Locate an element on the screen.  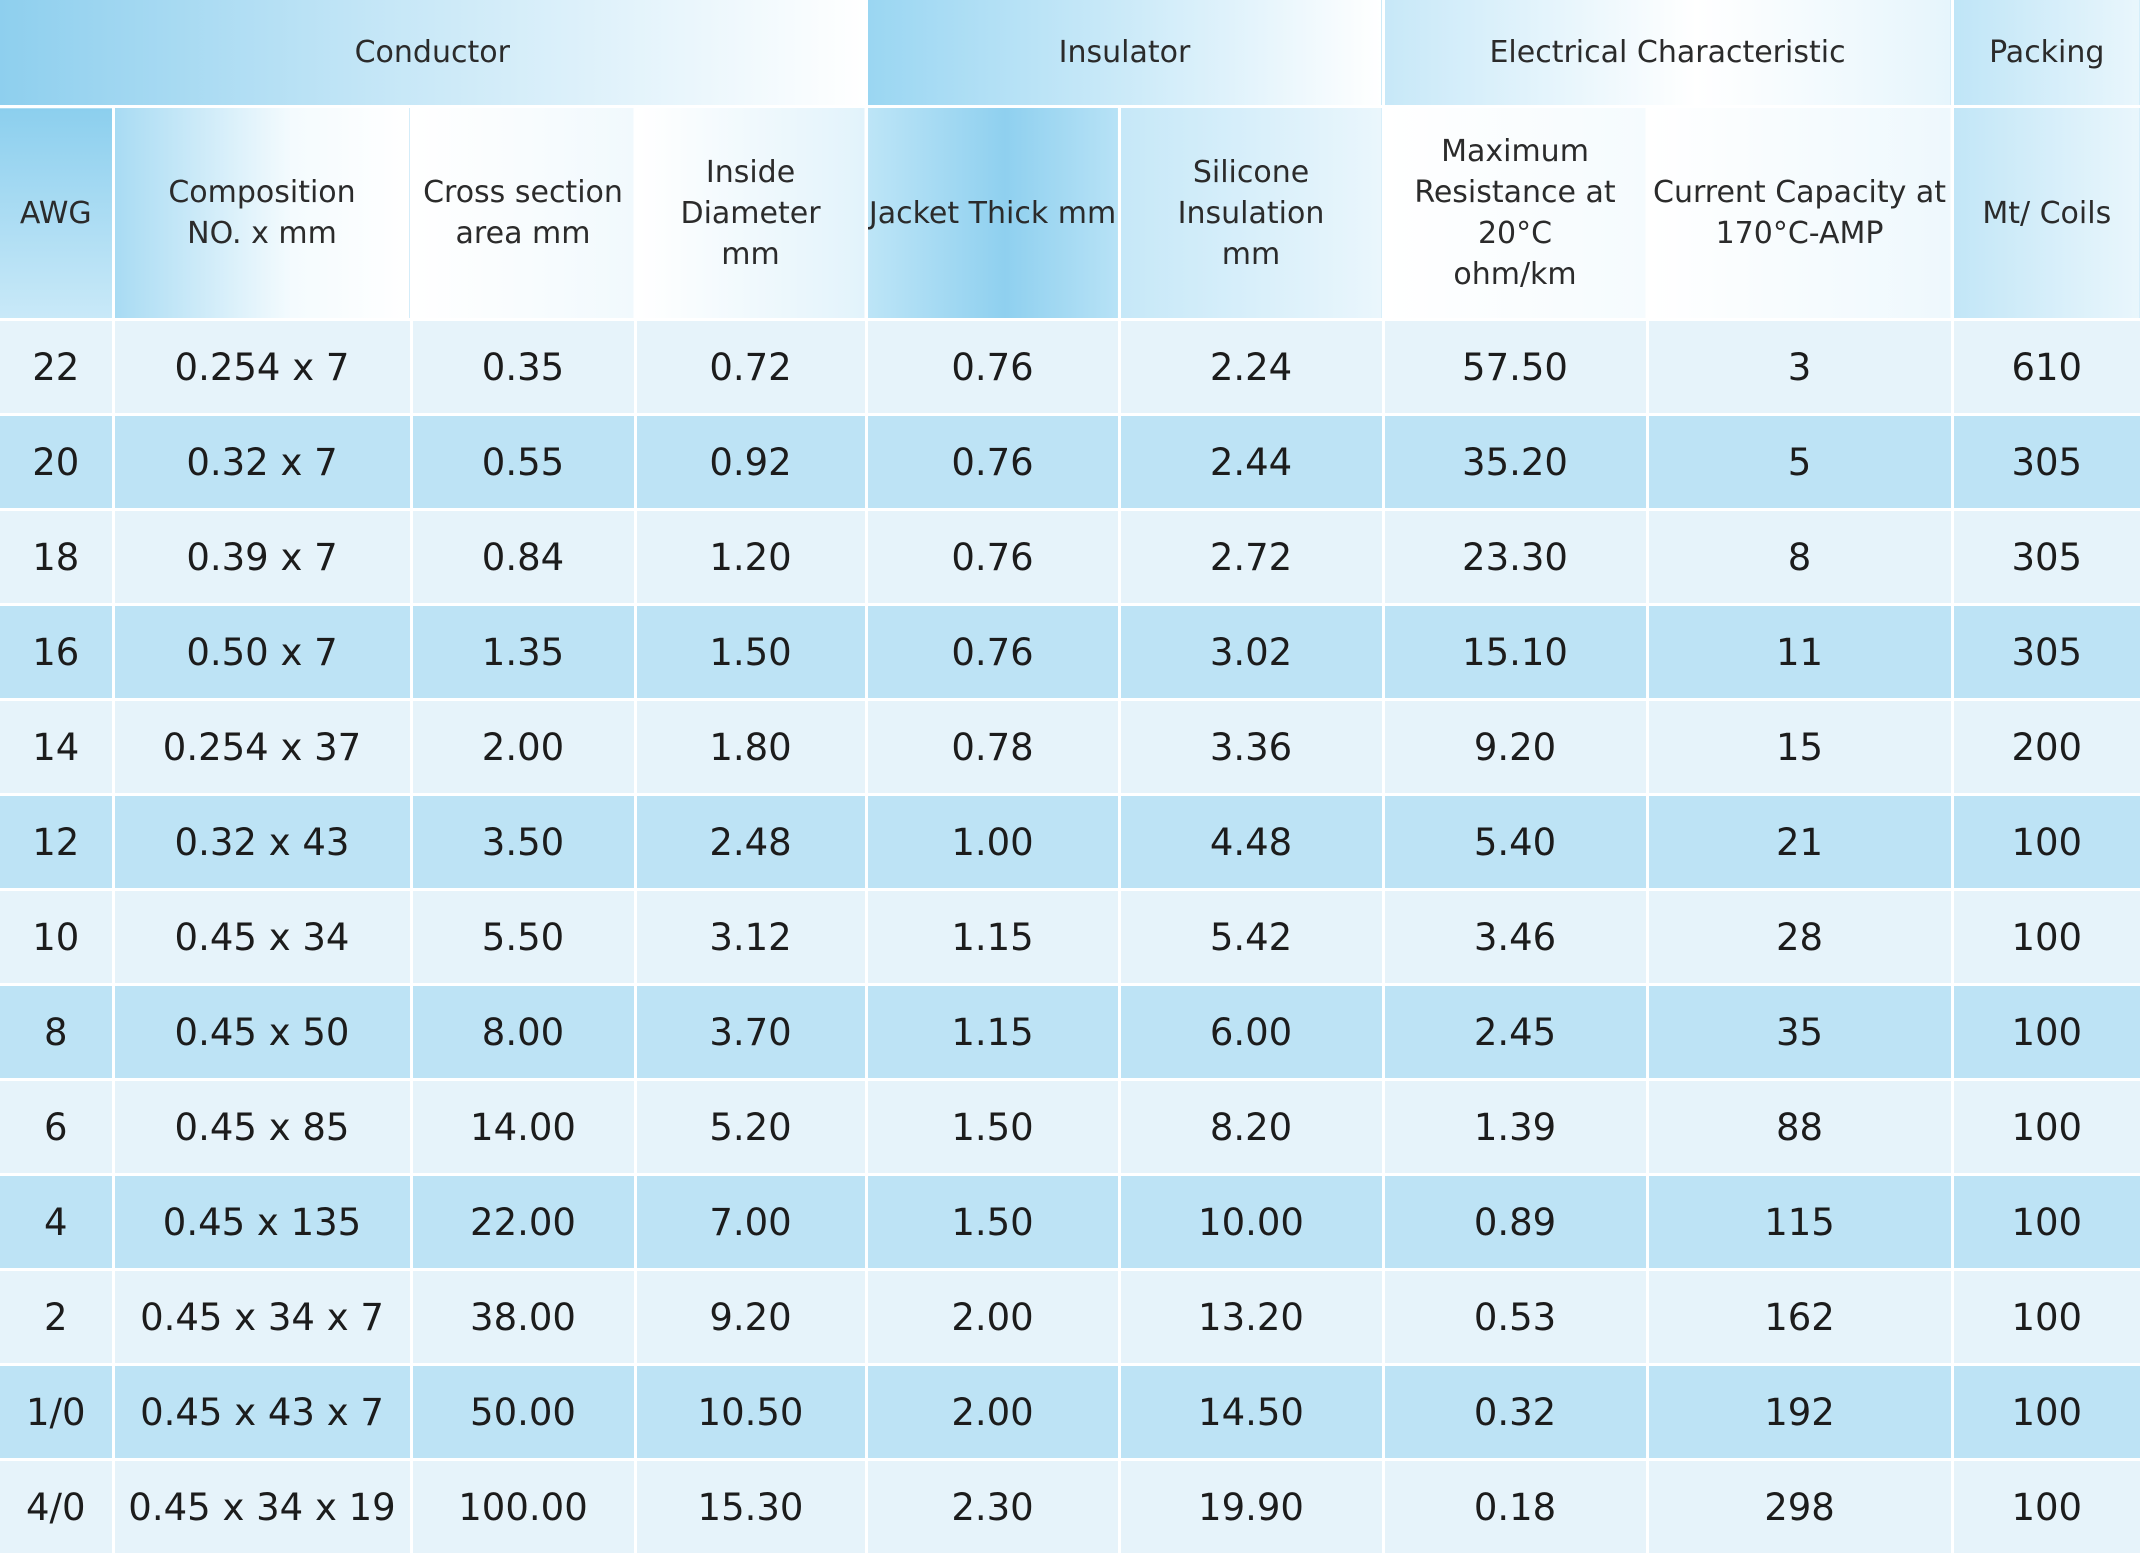
cell-cross-section-area: 100.00 is located at coordinates (524, 1507).